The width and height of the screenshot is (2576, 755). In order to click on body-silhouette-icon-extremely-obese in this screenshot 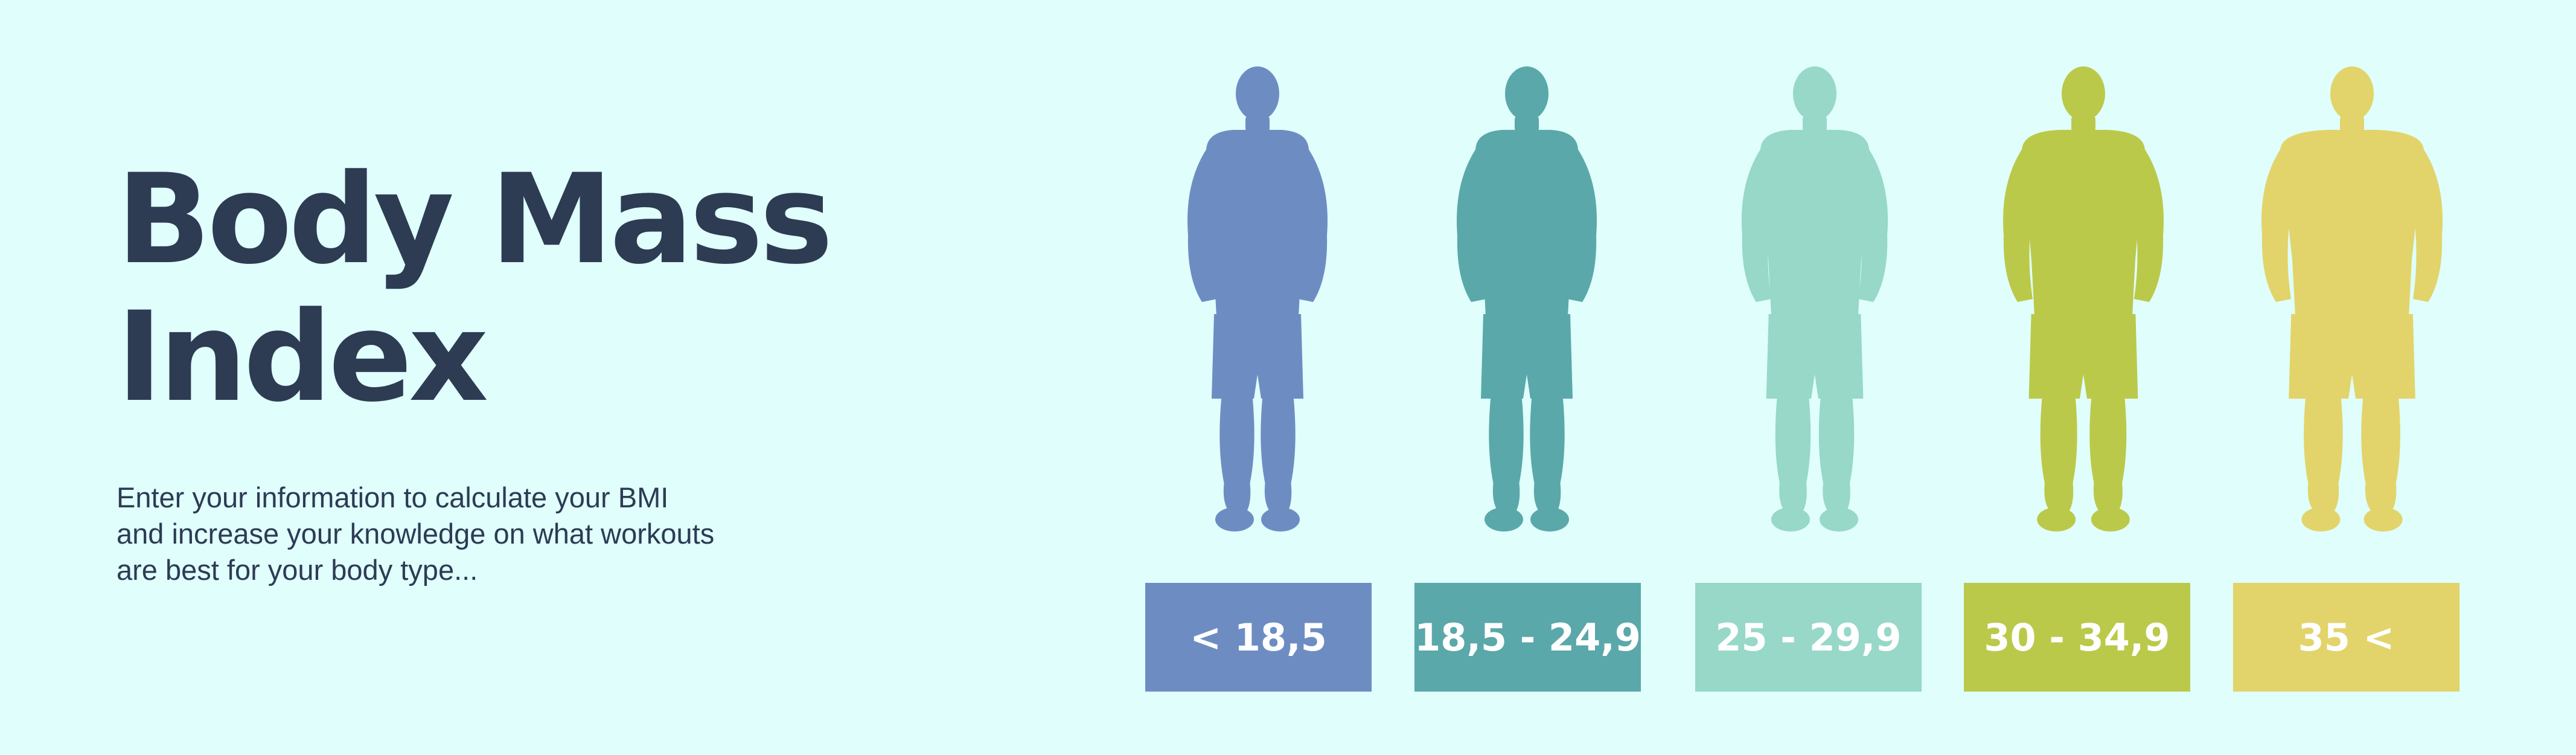, I will do `click(2352, 299)`.